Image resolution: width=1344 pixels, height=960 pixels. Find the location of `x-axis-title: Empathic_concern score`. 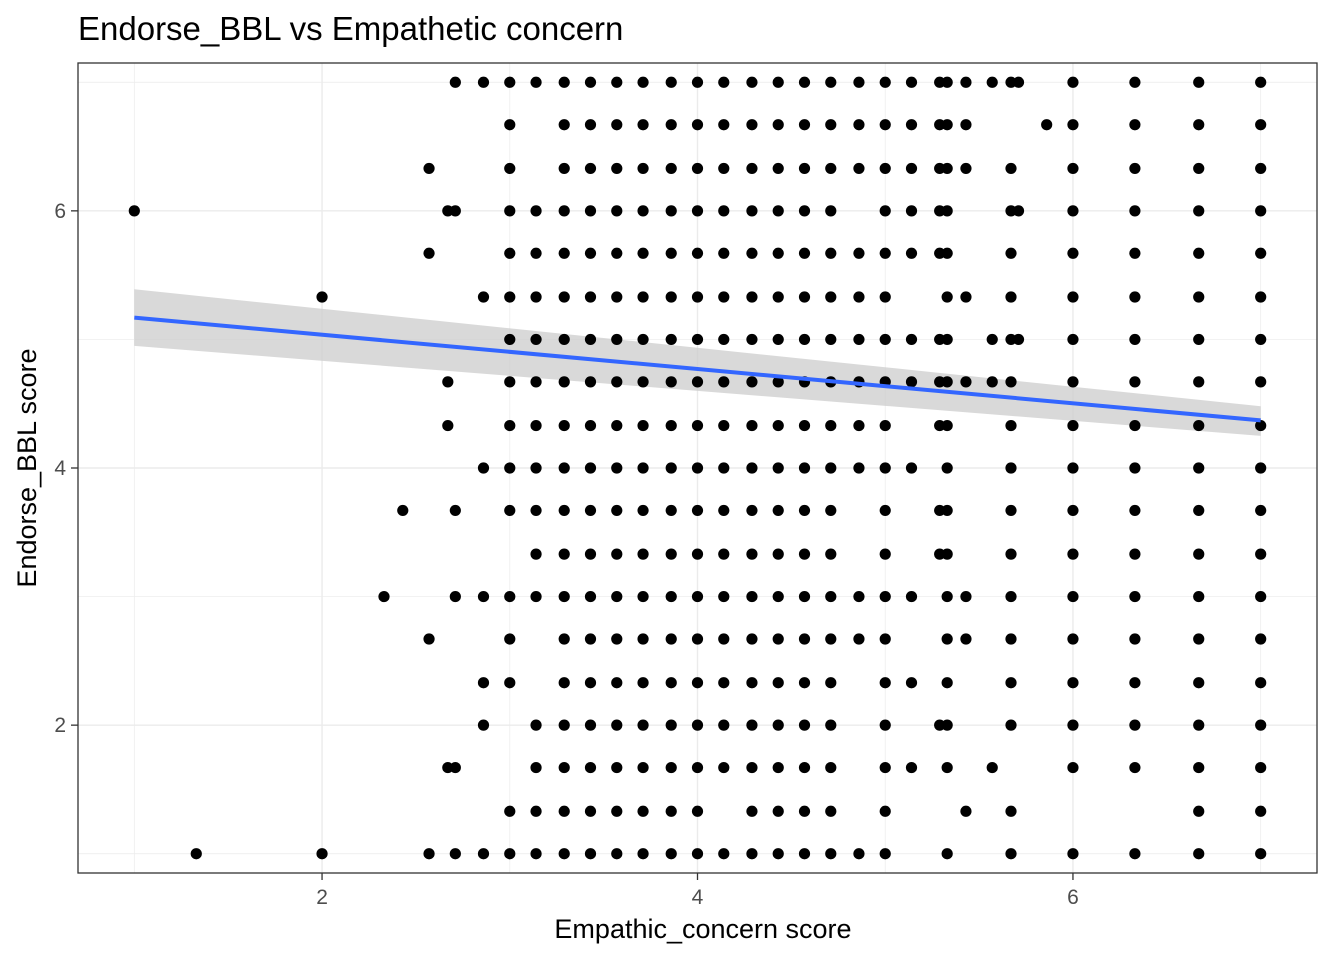

x-axis-title: Empathic_concern score is located at coordinates (702, 929).